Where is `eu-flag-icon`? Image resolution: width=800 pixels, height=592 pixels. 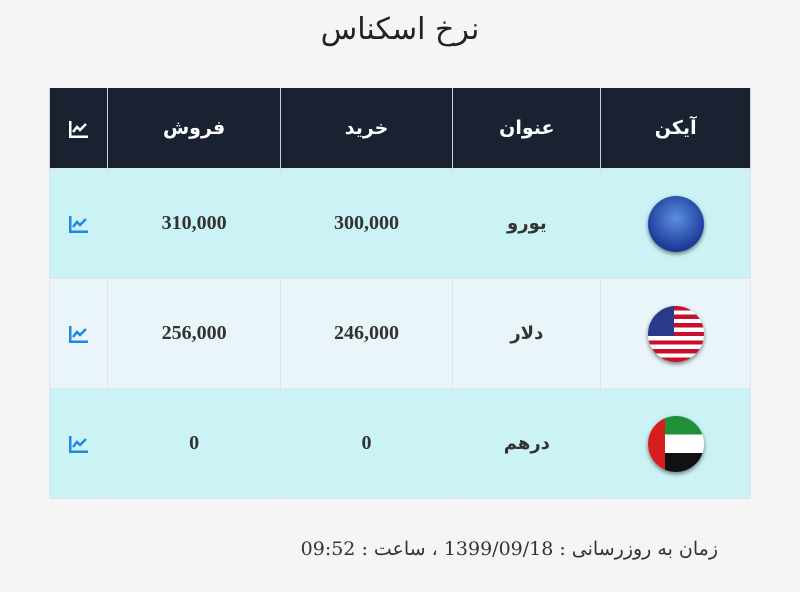
eu-flag-icon is located at coordinates (675, 223).